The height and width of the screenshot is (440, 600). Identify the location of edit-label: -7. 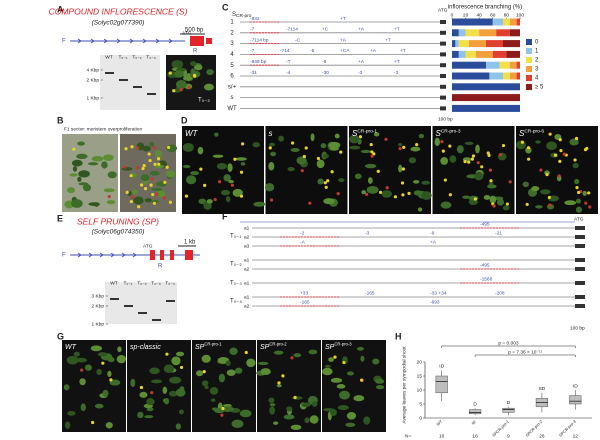
(252, 51).